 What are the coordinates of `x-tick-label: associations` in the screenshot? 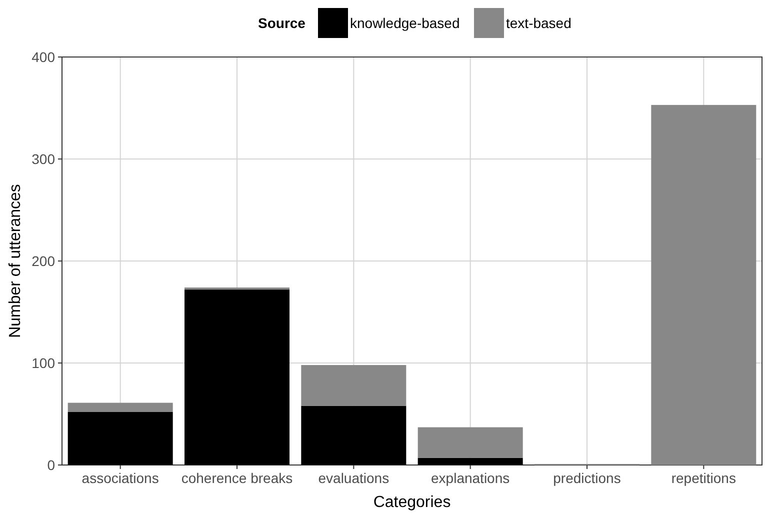 It's located at (120, 478).